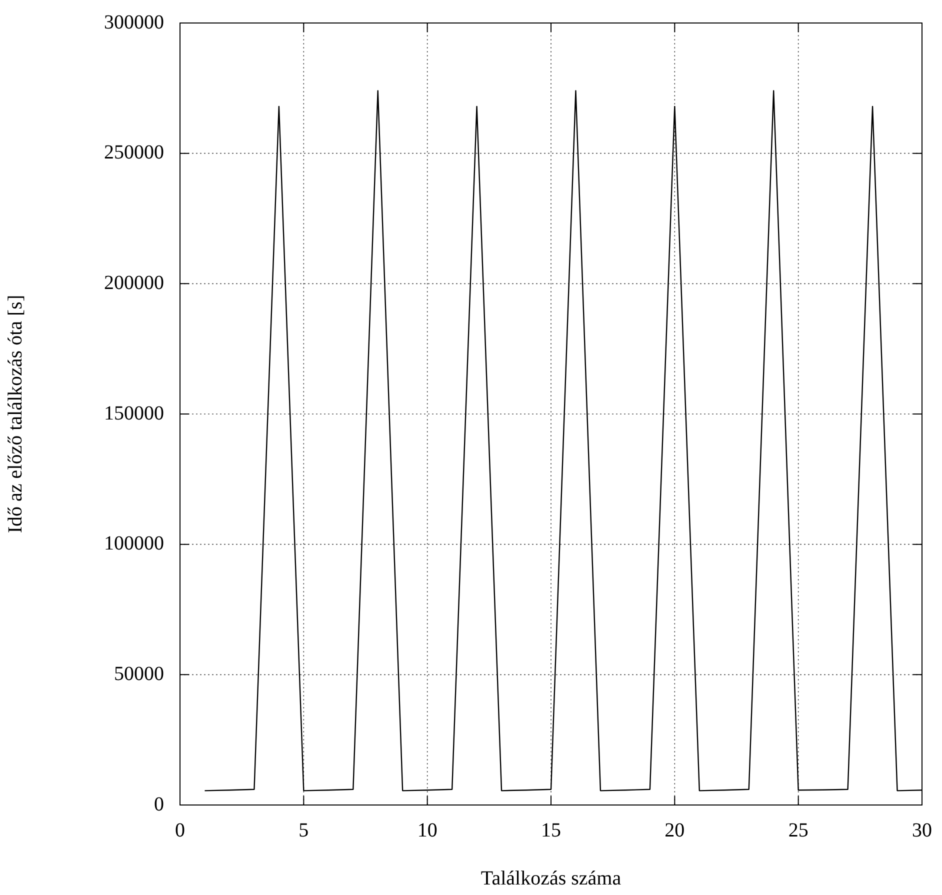 The width and height of the screenshot is (942, 895). I want to click on y-tick-label: 0, so click(159, 804).